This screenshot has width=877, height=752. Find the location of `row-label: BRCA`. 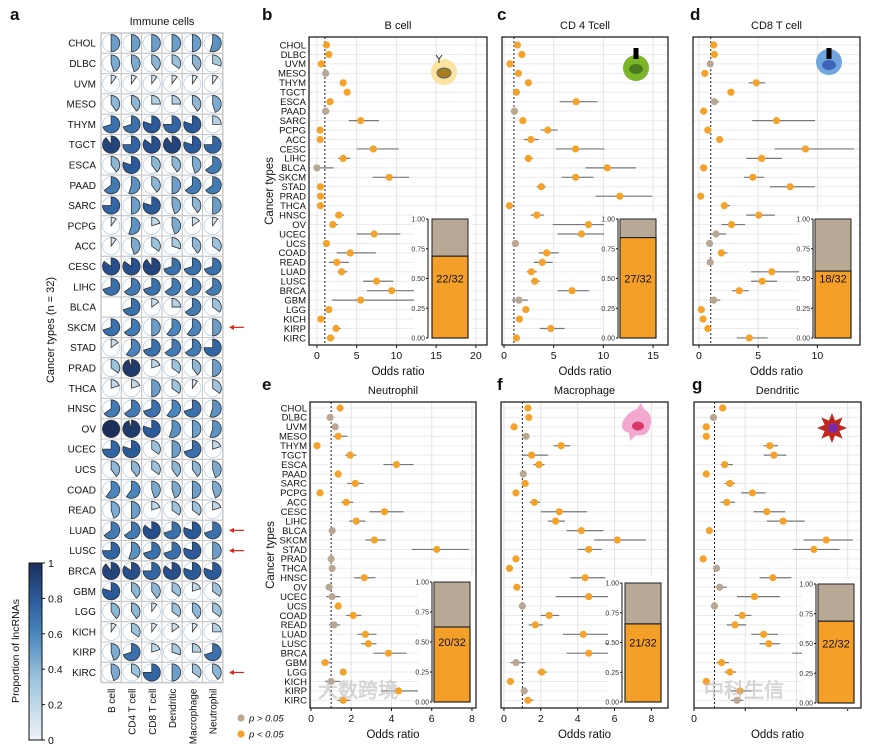

row-label: BRCA is located at coordinates (82, 571).